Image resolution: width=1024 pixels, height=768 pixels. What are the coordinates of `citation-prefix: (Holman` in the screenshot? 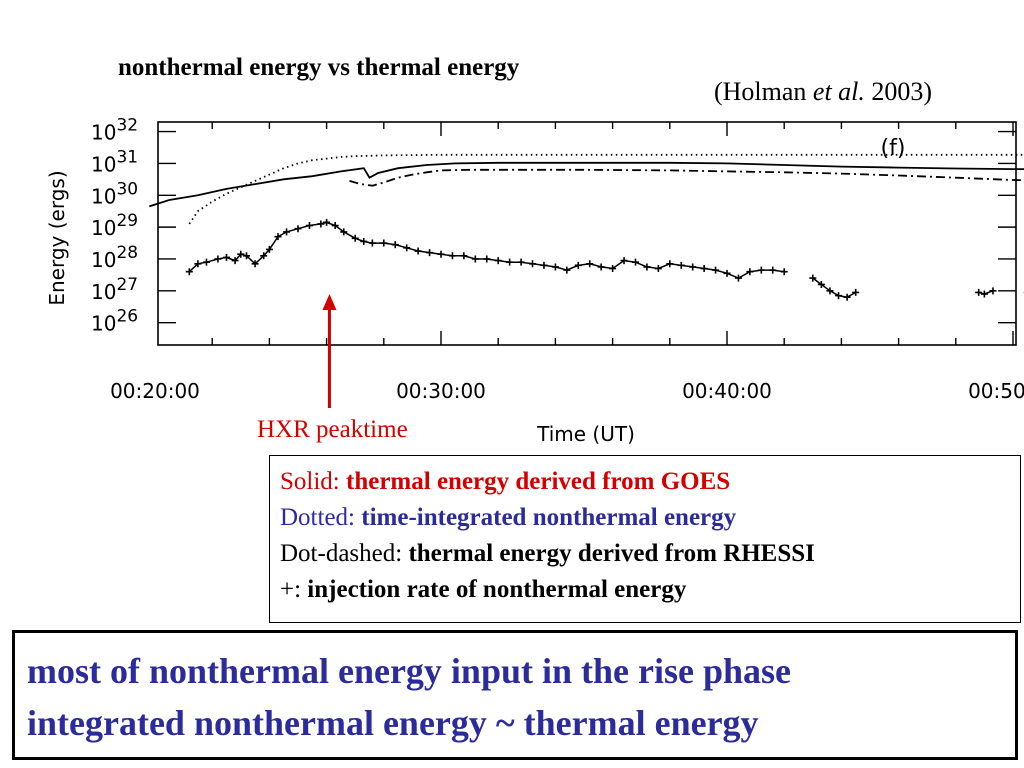 It's located at (763, 91).